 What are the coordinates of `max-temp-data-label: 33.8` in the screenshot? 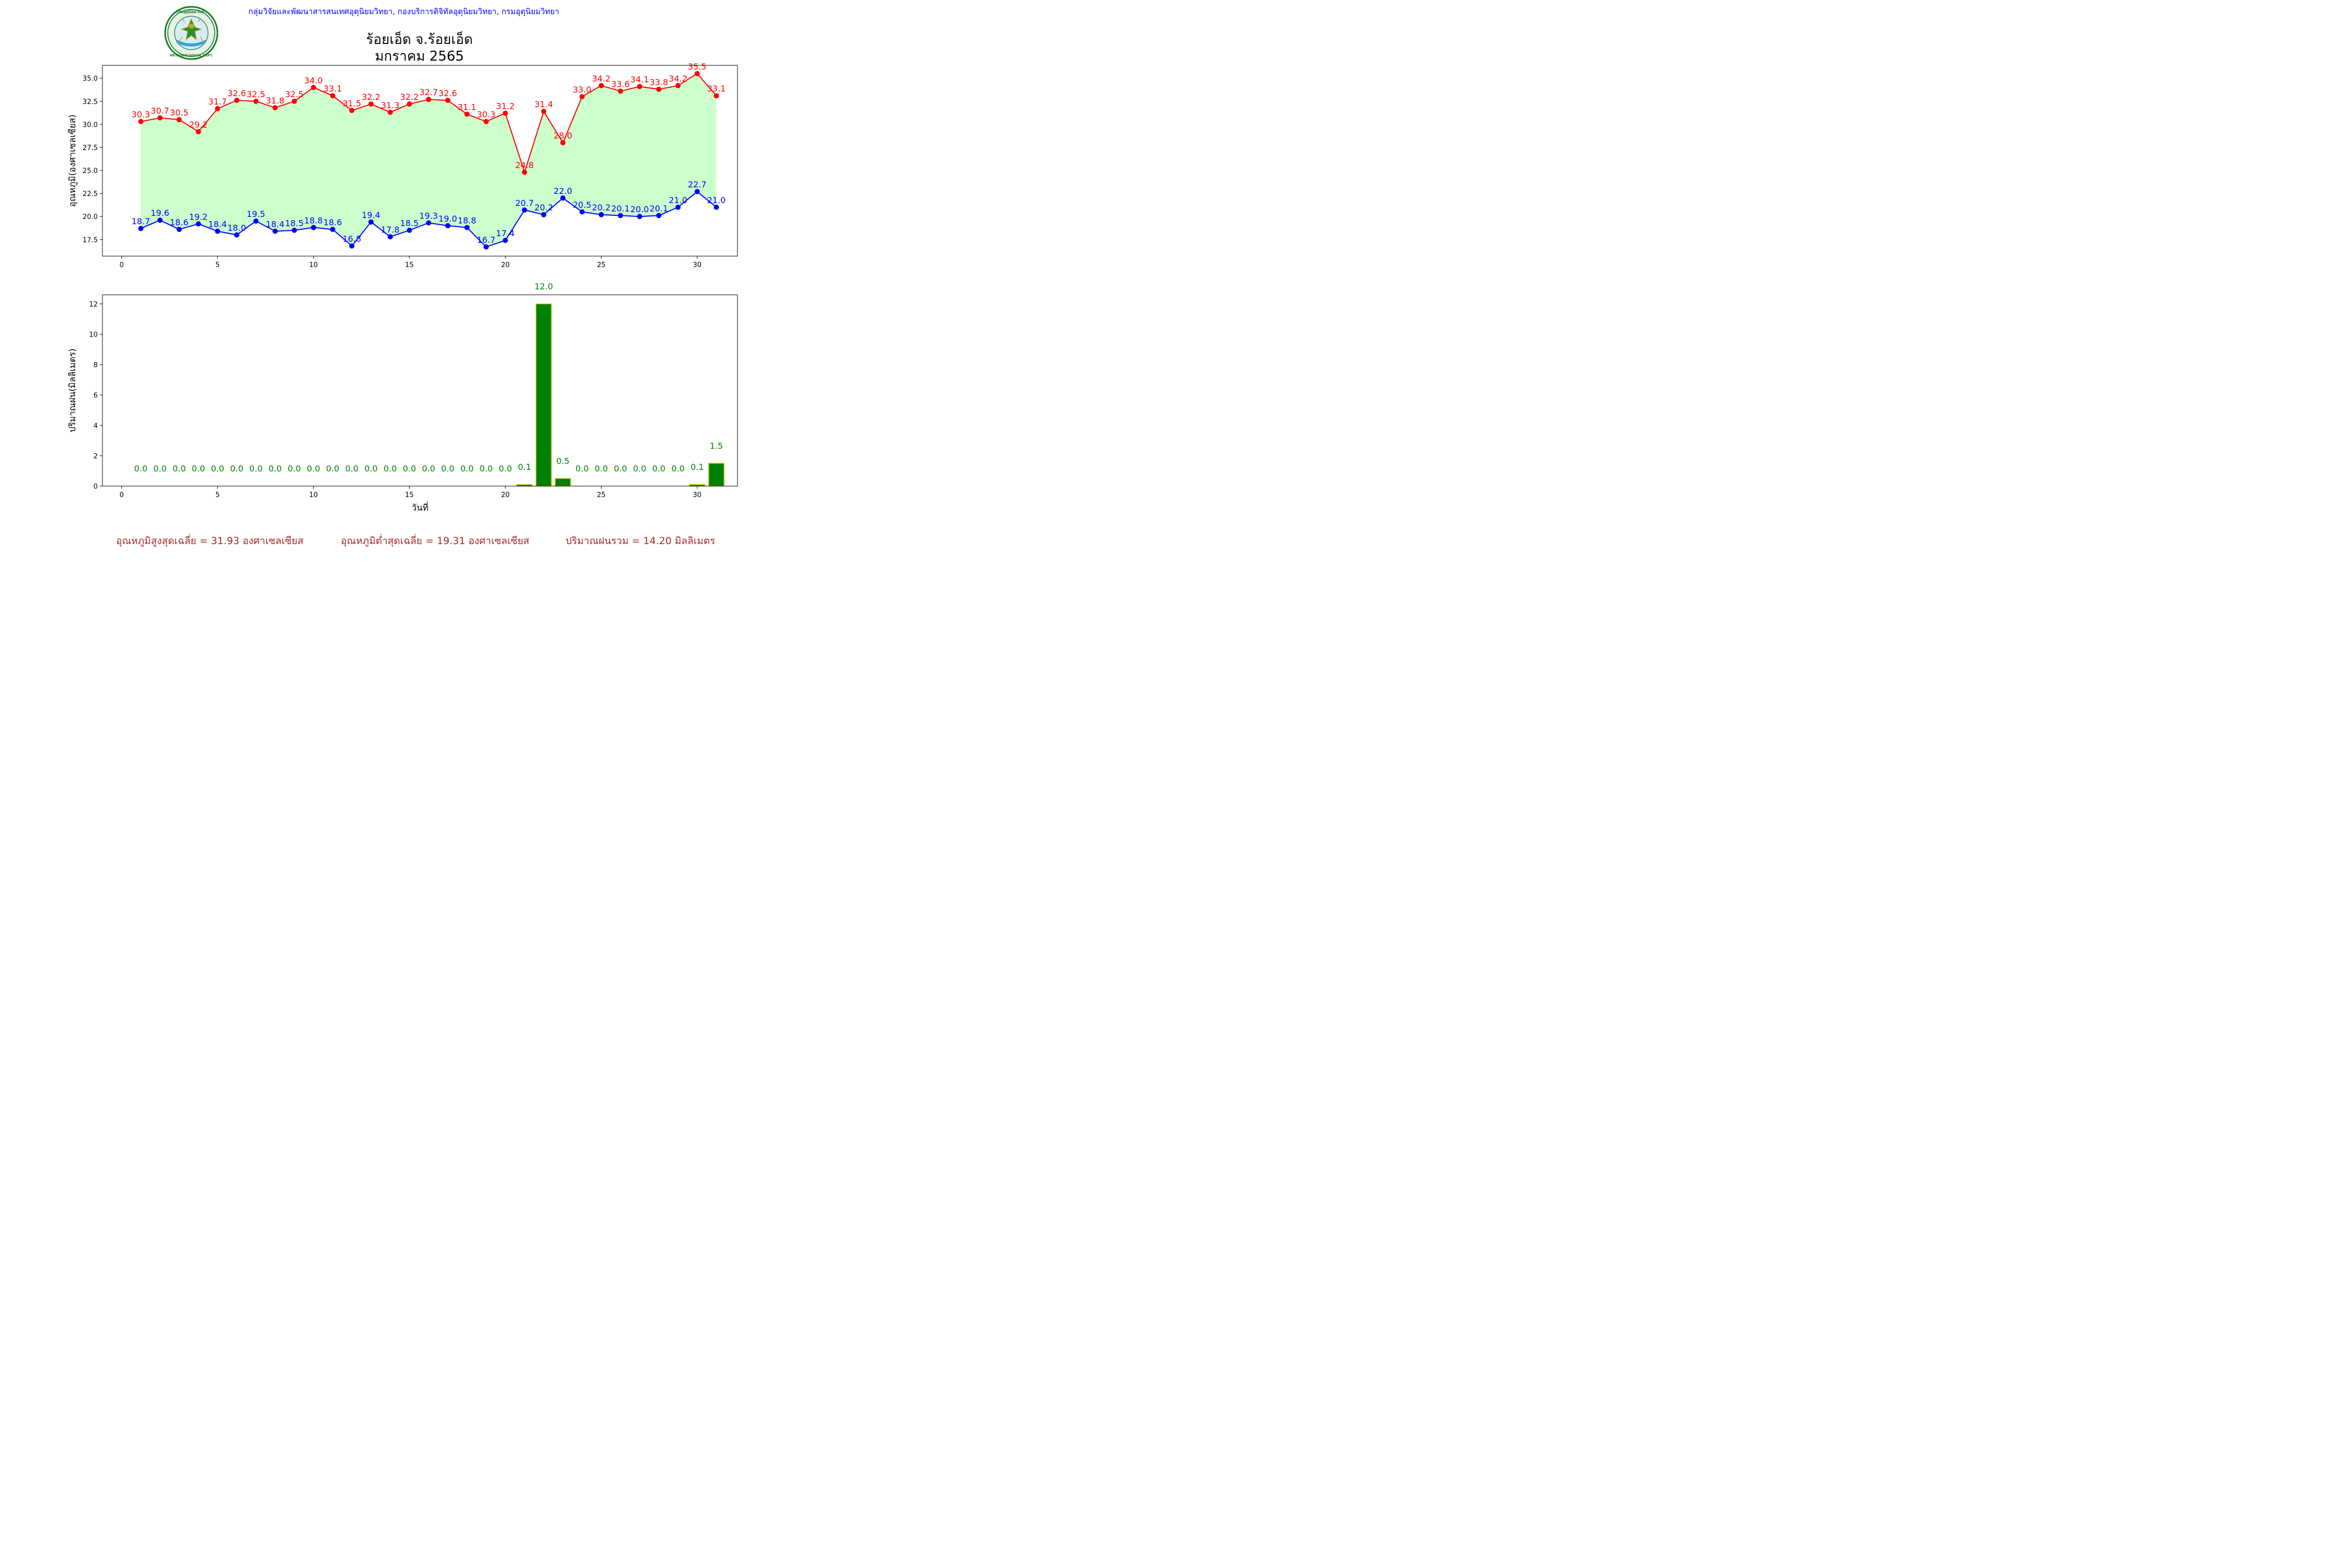 It's located at (659, 82).